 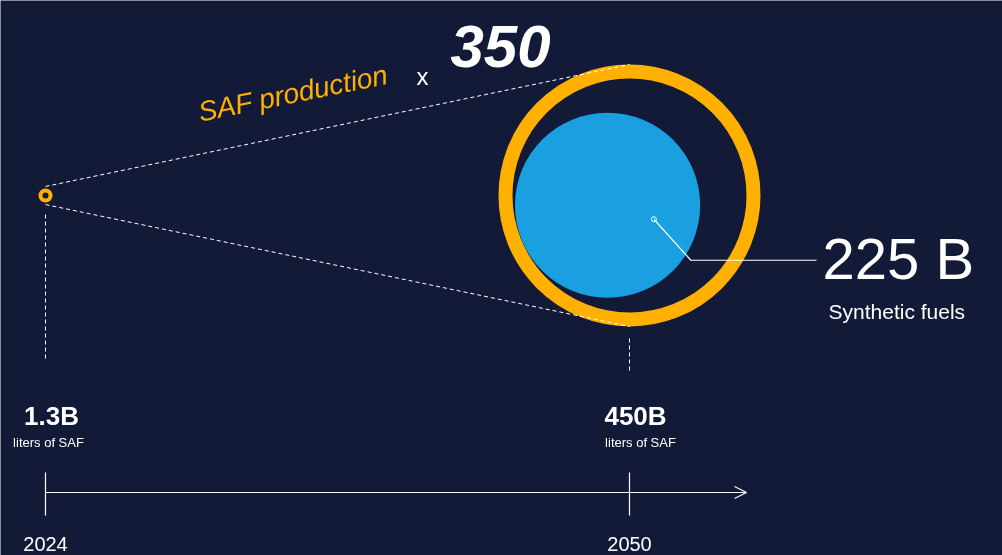 I want to click on category-label: 2050, so click(x=629, y=543).